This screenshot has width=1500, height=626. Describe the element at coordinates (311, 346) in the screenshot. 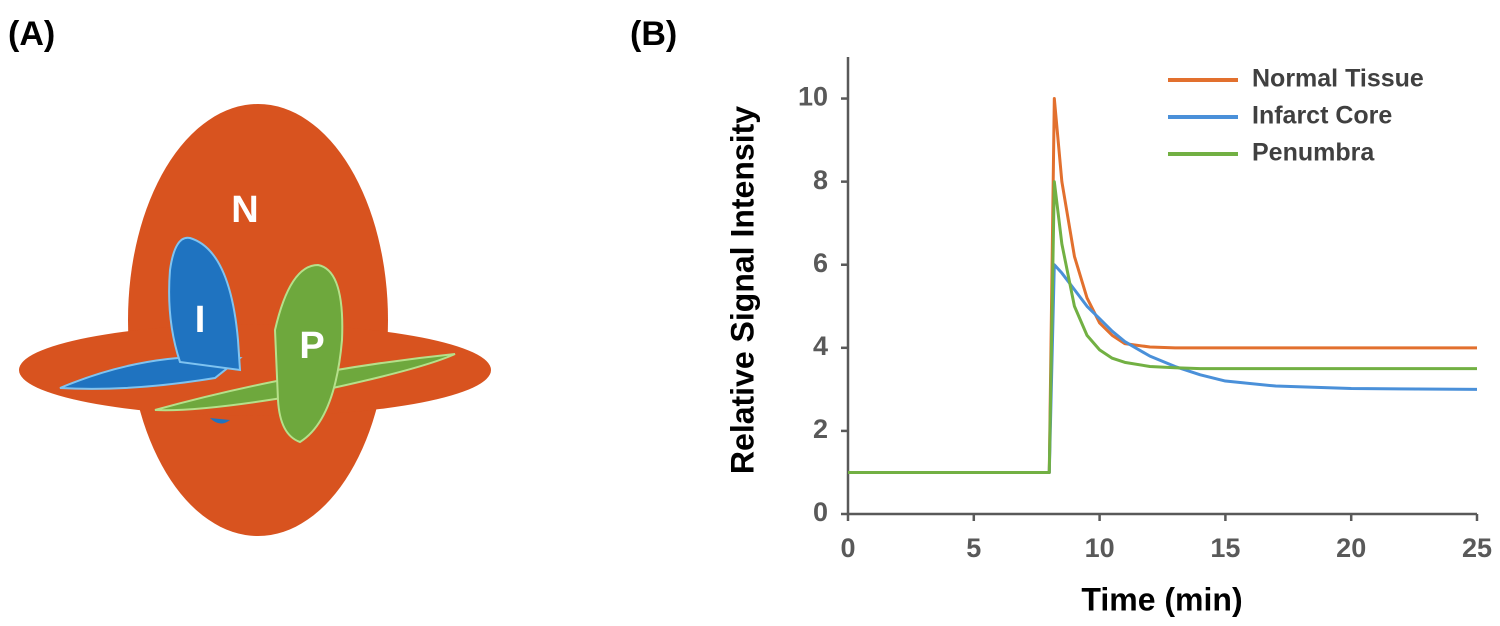

I see `region-label: P` at that location.